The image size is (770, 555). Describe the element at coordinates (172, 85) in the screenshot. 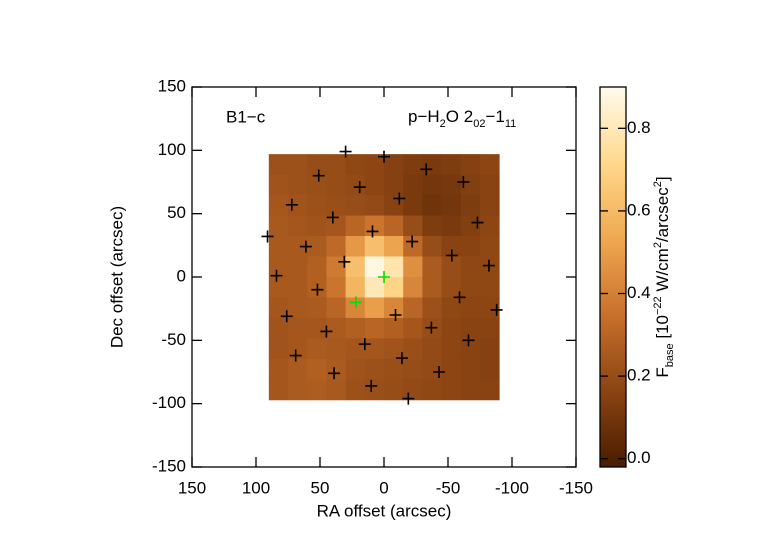

I see `y-tick-label: 150` at that location.